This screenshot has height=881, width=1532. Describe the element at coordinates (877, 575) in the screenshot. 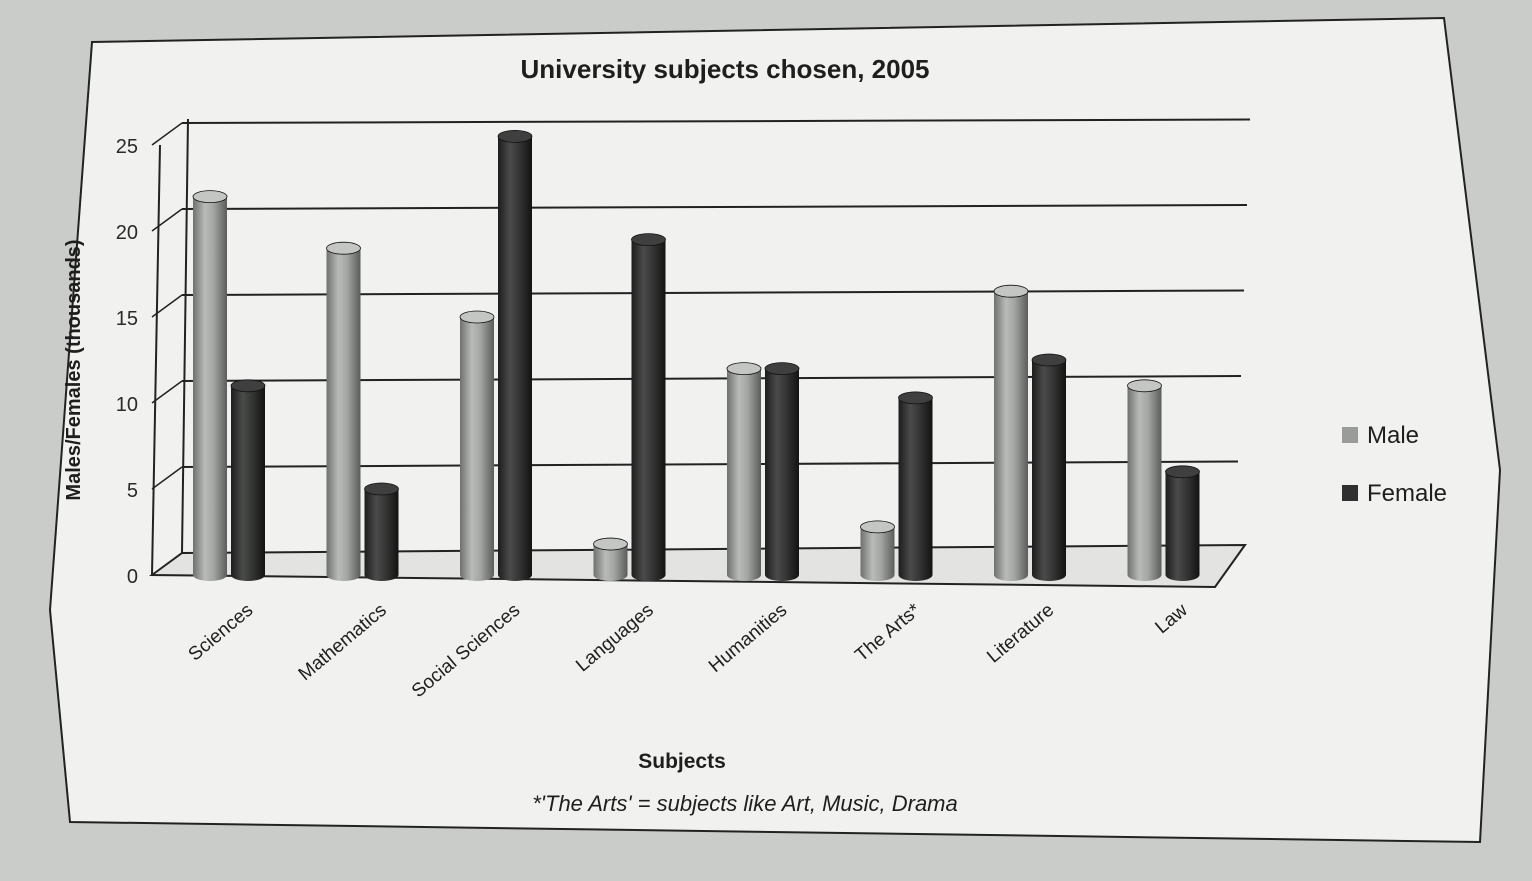

I see `bar-male-5-base` at that location.